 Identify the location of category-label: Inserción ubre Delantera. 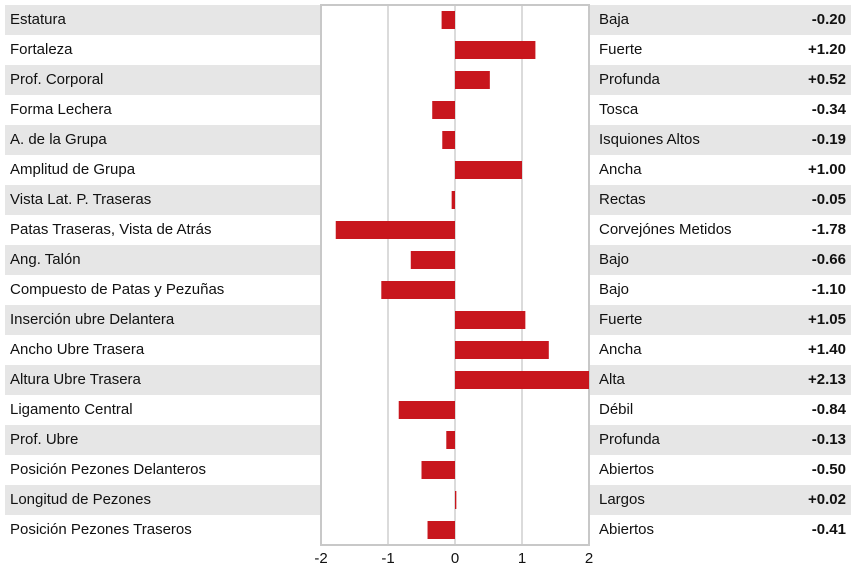
(92, 319).